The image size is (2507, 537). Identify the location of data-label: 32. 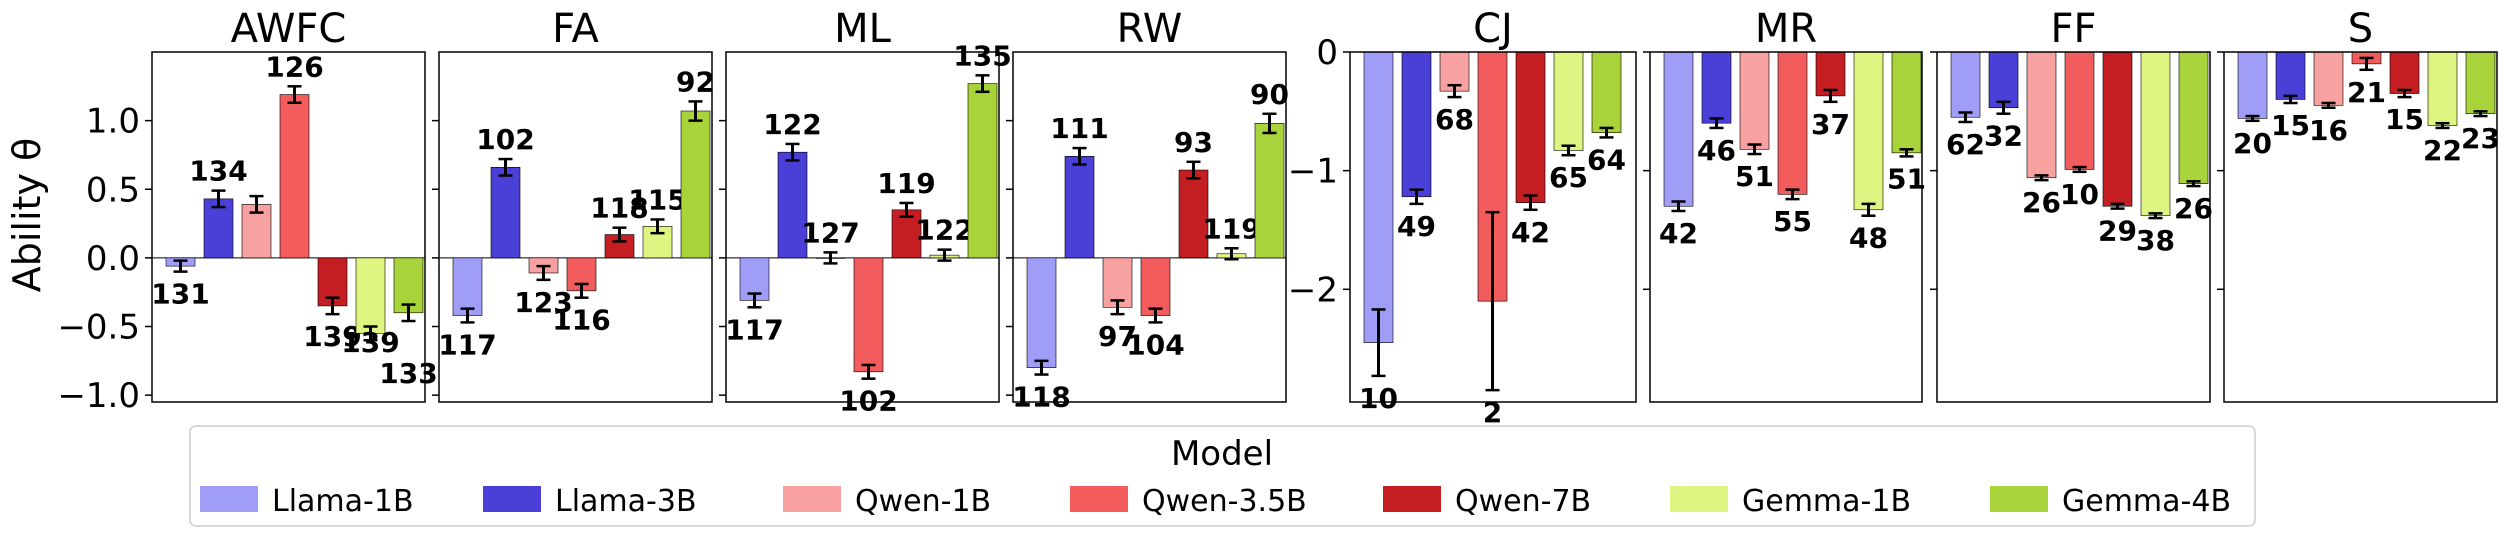
(2003, 136).